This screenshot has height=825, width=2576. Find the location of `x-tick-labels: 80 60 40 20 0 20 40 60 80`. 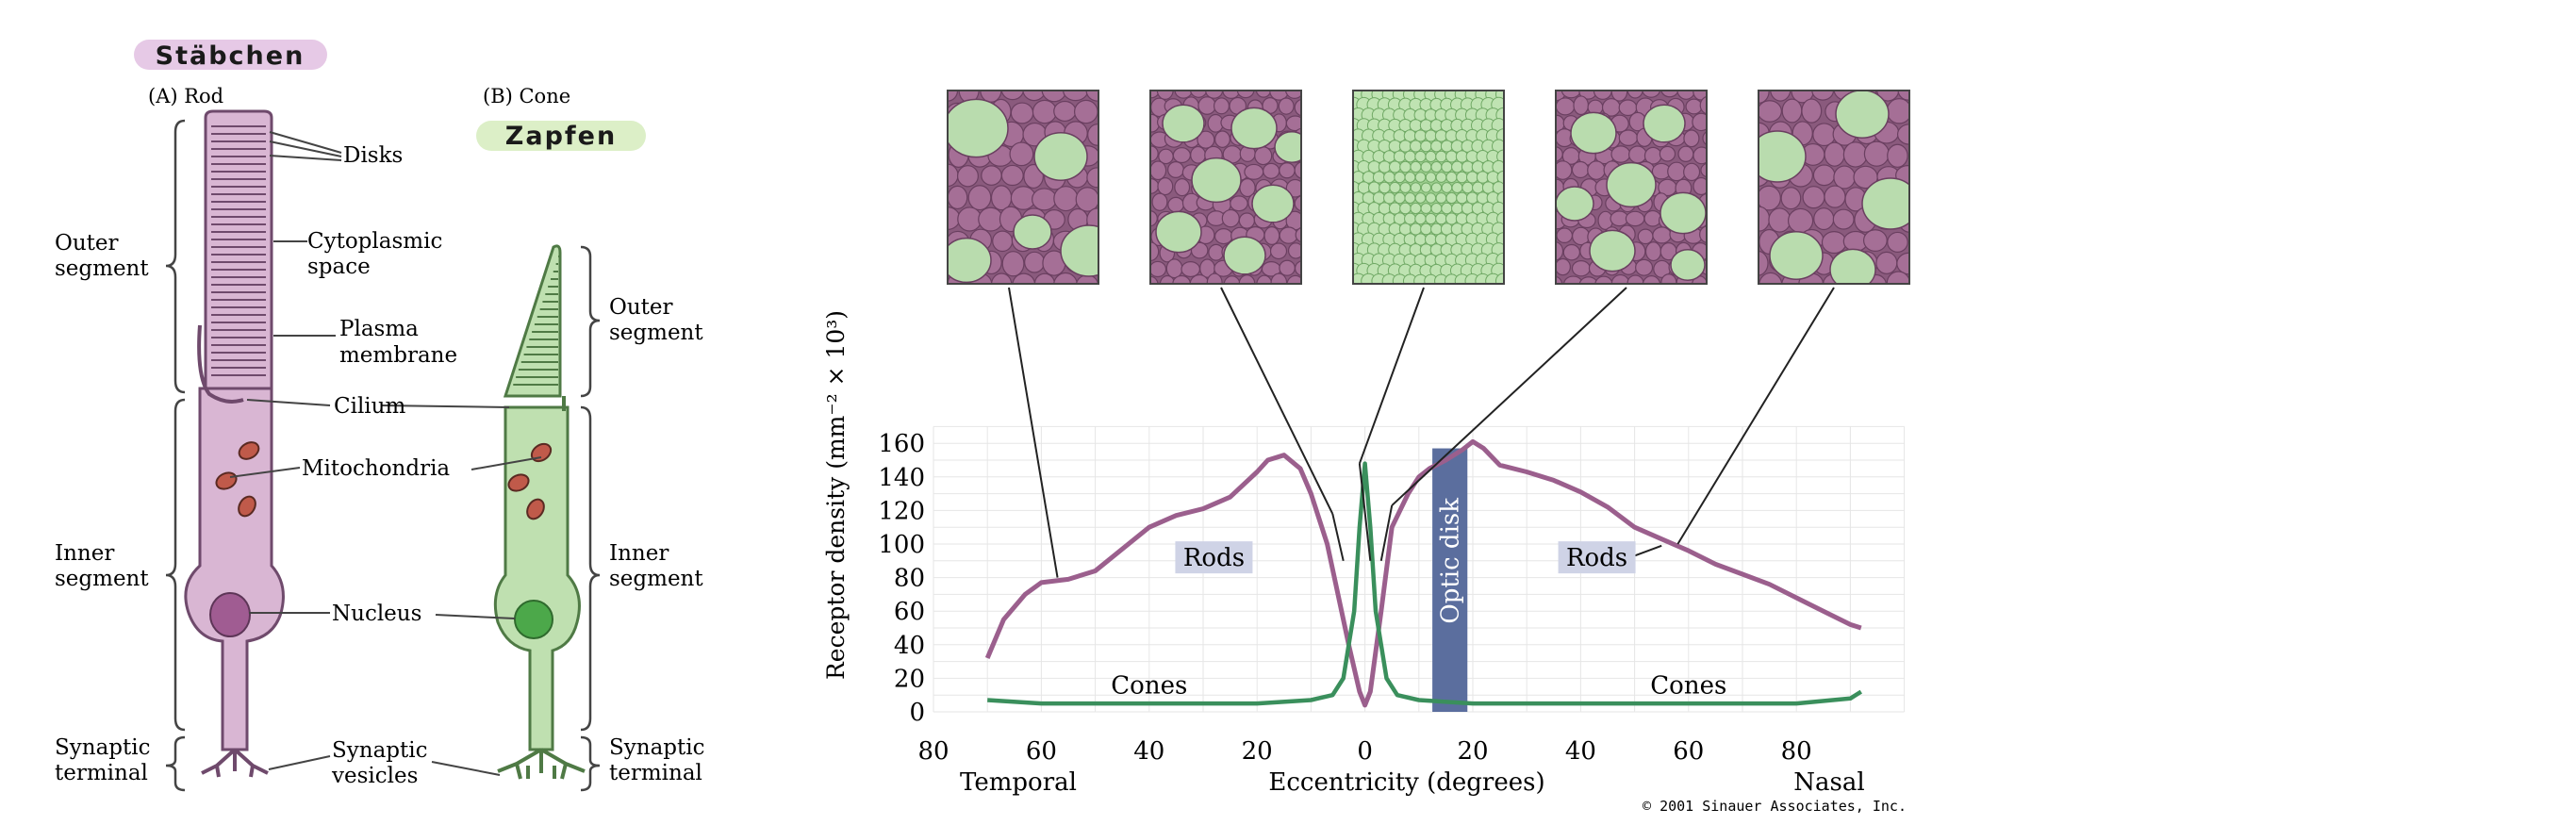

x-tick-labels: 80 60 40 20 0 20 40 60 80 is located at coordinates (1364, 751).